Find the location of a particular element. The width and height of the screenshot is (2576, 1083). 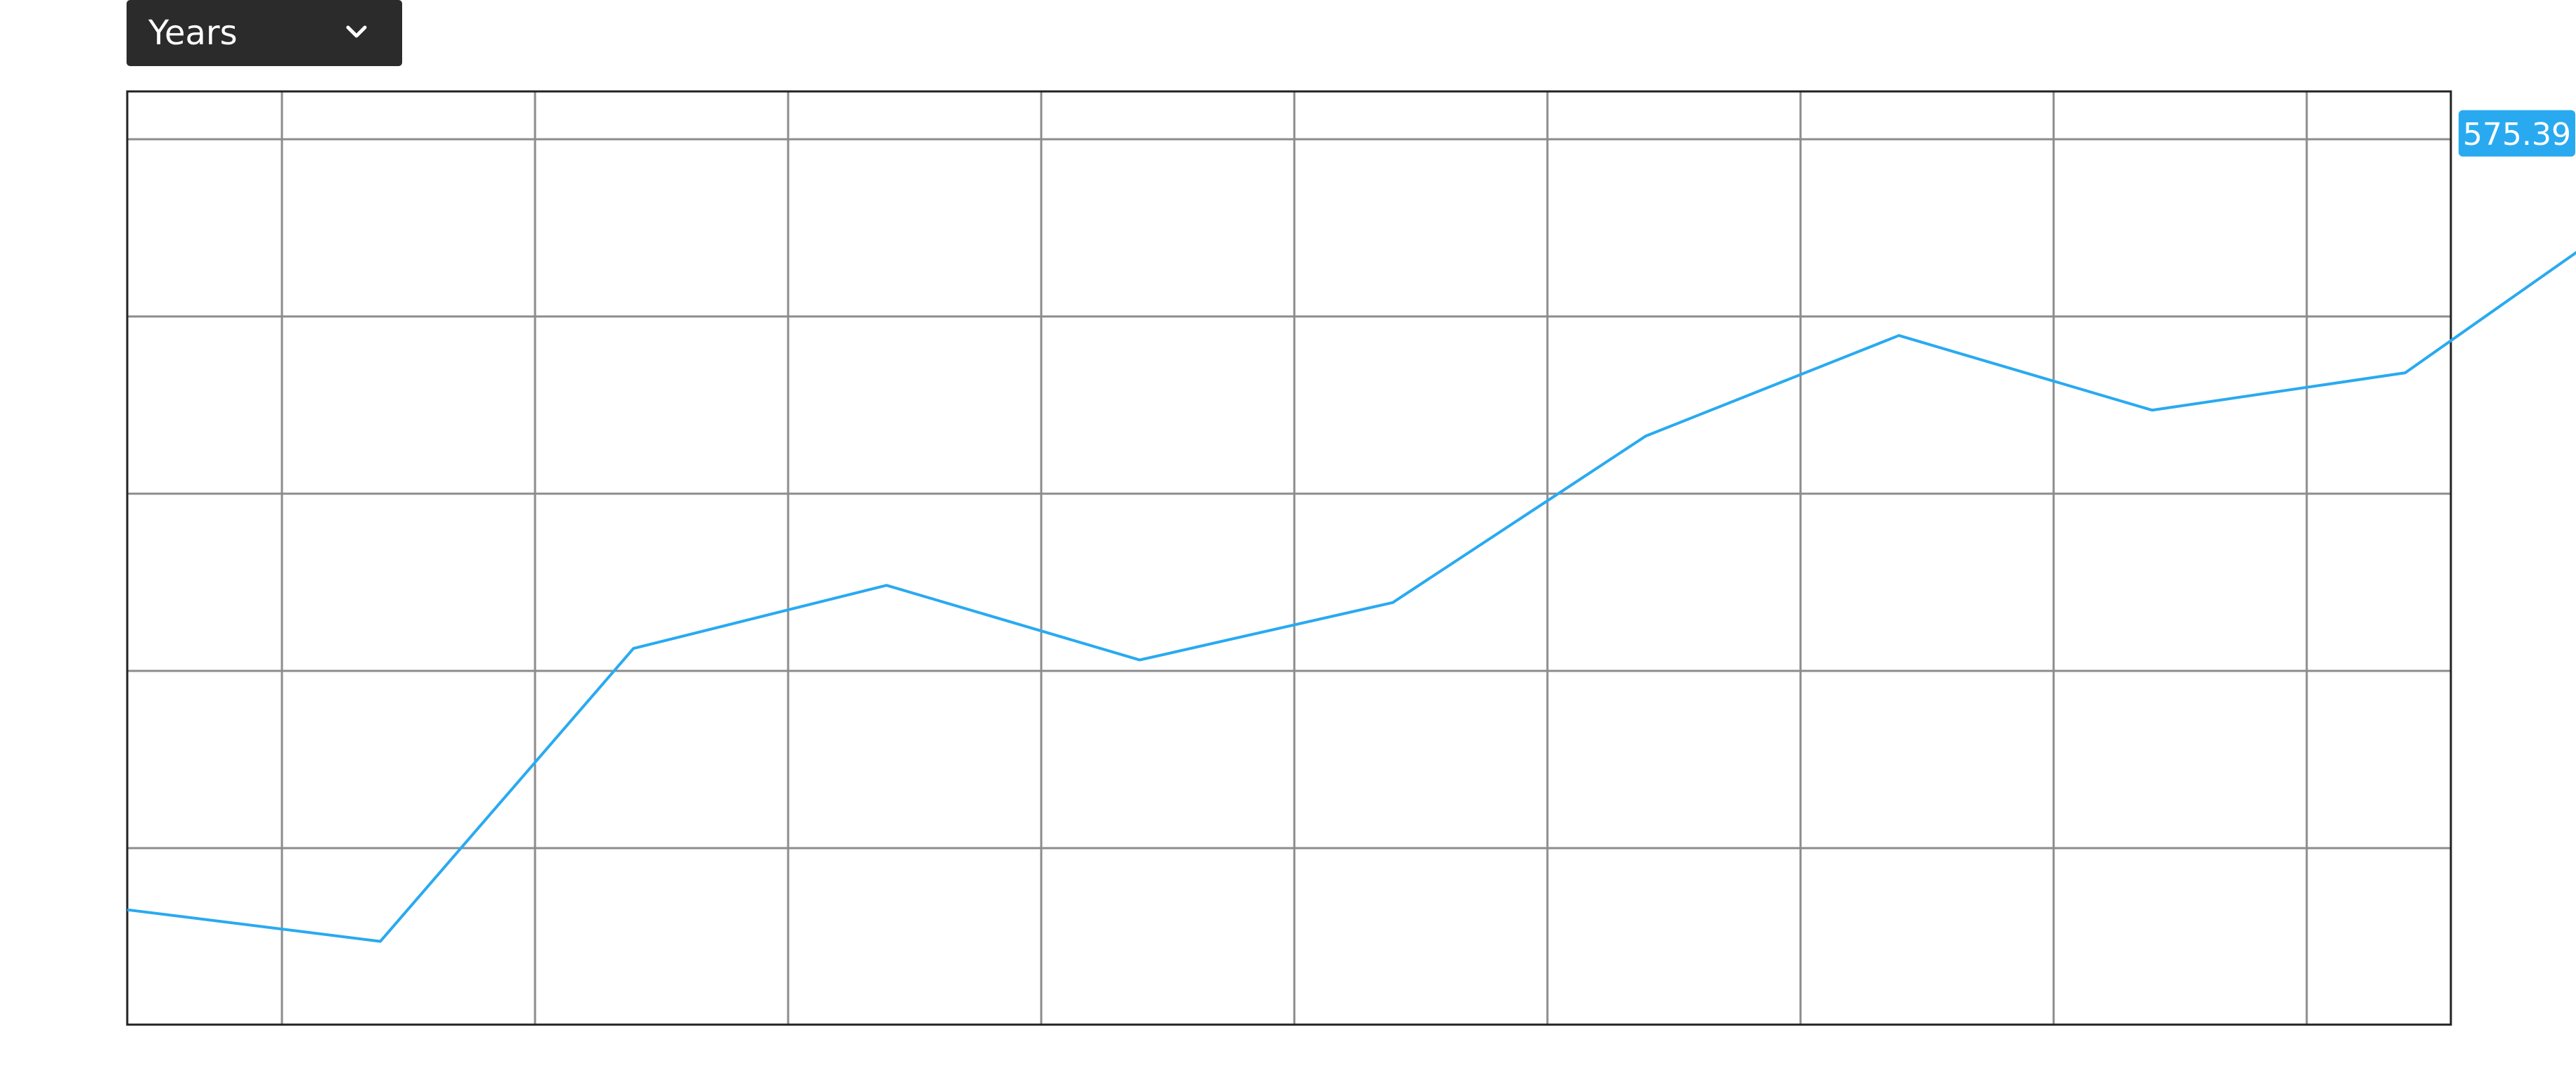

chevron-down-icon is located at coordinates (356, 31).